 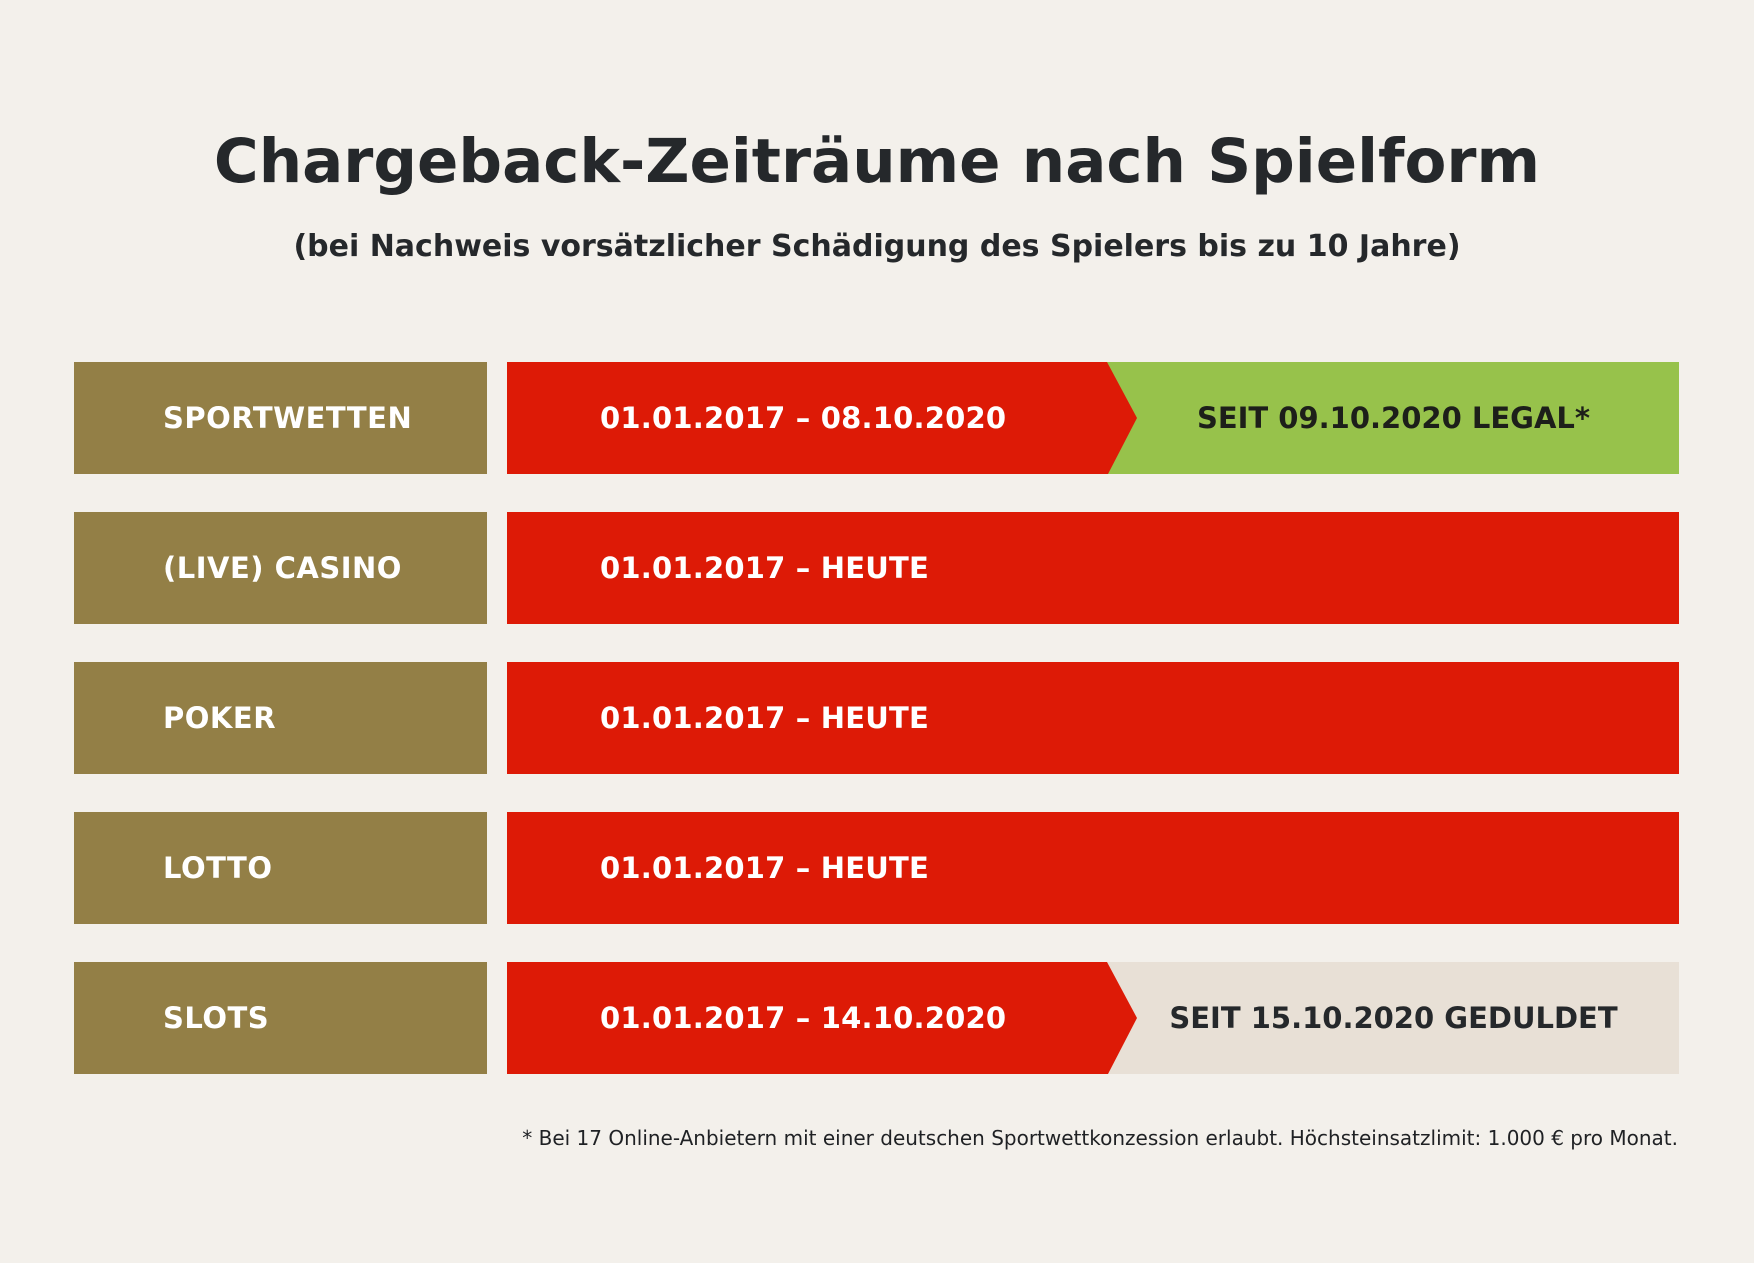 I want to click on game-type-label: SPORTWETTEN, so click(x=280, y=418).